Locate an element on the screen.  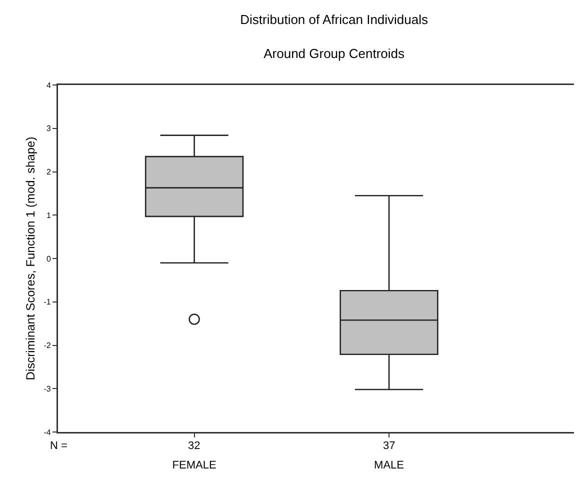
y-tick-label: 4 is located at coordinates (49, 85).